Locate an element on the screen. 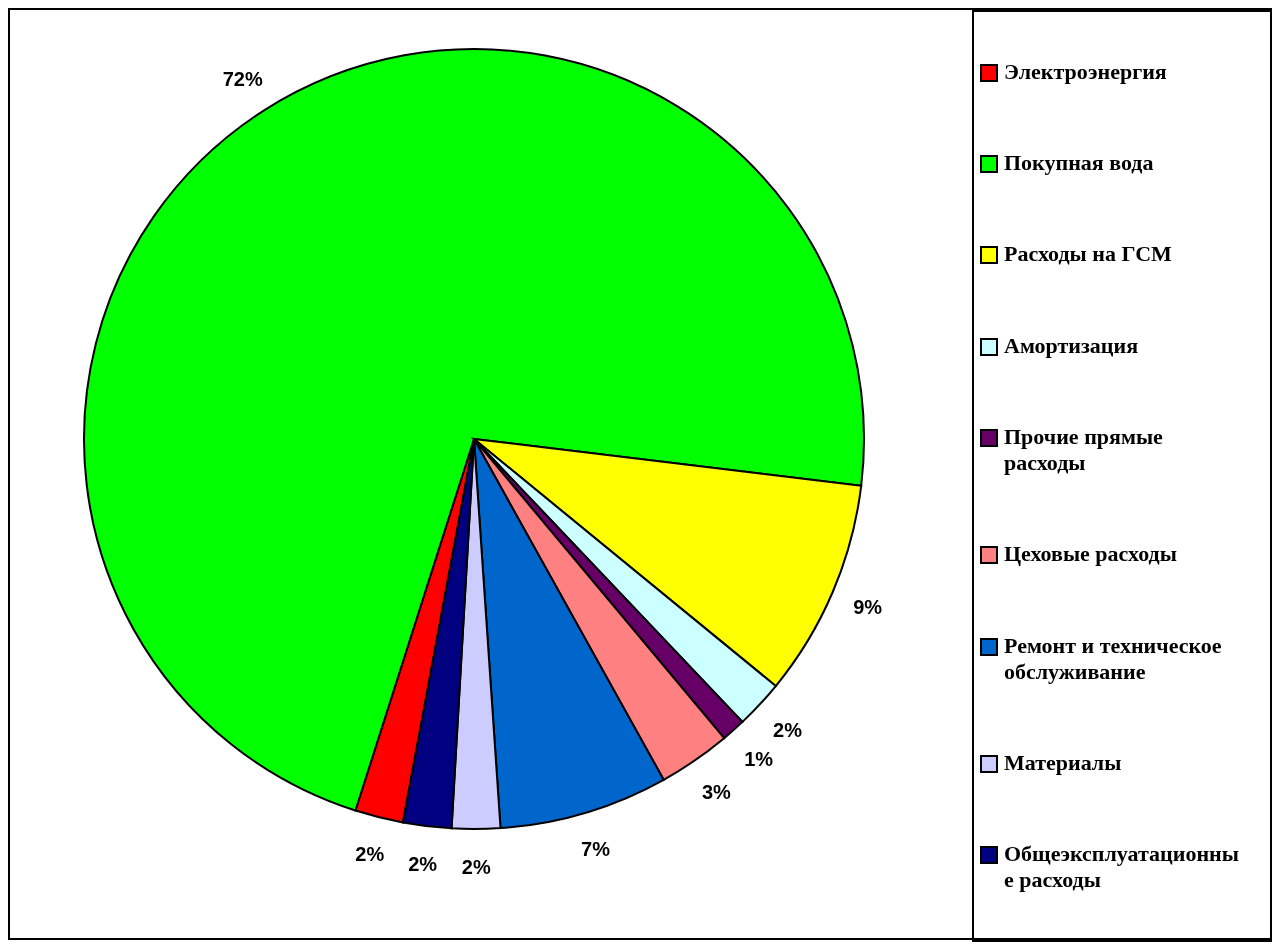 Image resolution: width=1273 pixels, height=949 pixels. legend-label: Общеэксплуатационные расходы is located at coordinates (1122, 867).